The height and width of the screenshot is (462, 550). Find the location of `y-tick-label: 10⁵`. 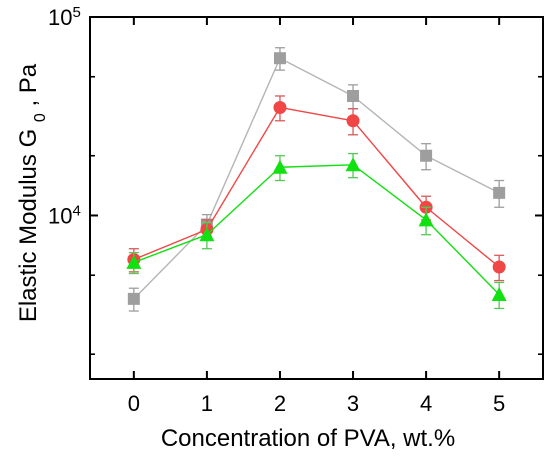

y-tick-label: 10⁵ is located at coordinates (64, 17).